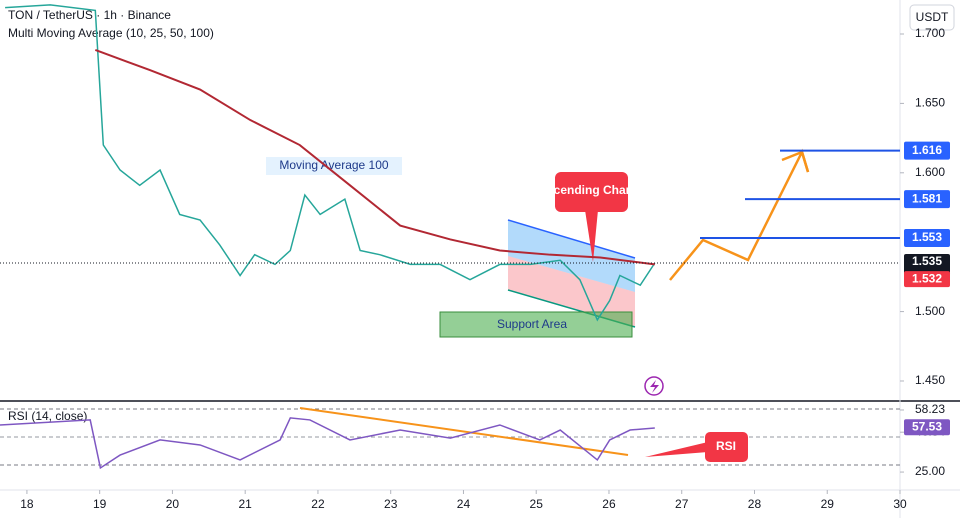 The height and width of the screenshot is (518, 960). Describe the element at coordinates (537, 504) in the screenshot. I see `x-tick-label: 25` at that location.